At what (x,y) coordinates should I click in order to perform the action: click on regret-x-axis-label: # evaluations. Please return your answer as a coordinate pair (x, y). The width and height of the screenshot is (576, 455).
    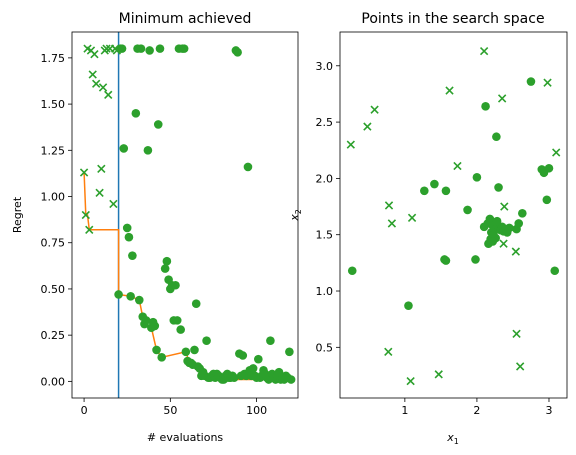
    Looking at the image, I should click on (185, 437).